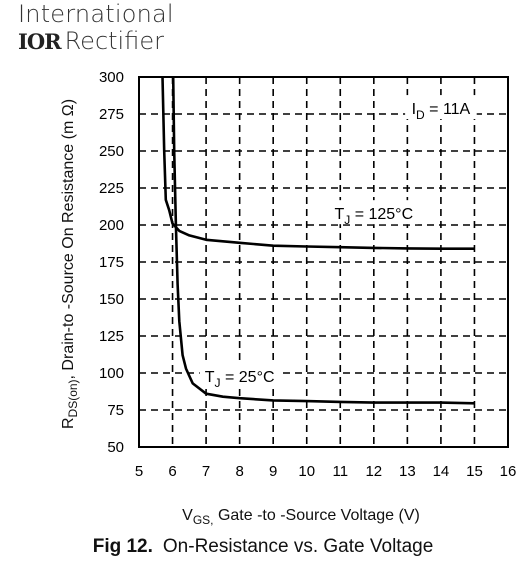 This screenshot has height=568, width=526. Describe the element at coordinates (373, 471) in the screenshot. I see `x-tick-label: 12` at that location.